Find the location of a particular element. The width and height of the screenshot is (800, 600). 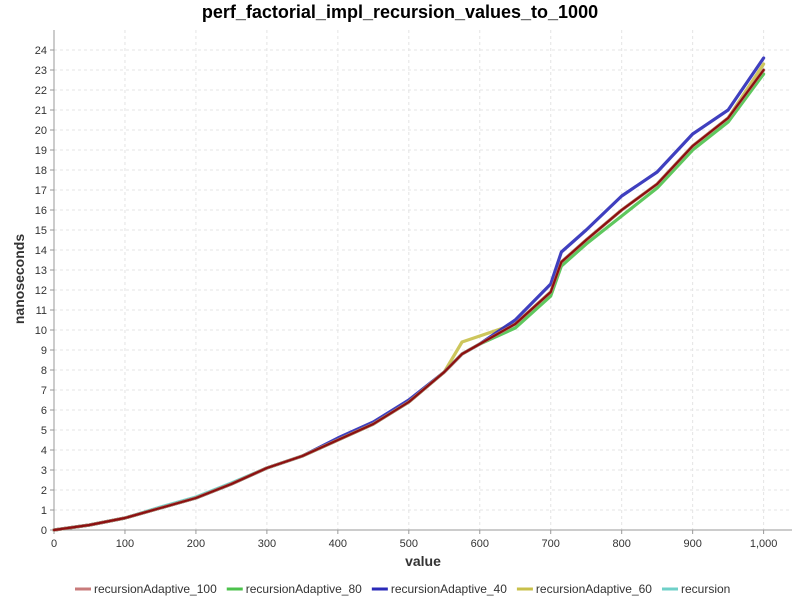

x-tick-label: 0 is located at coordinates (54, 544).